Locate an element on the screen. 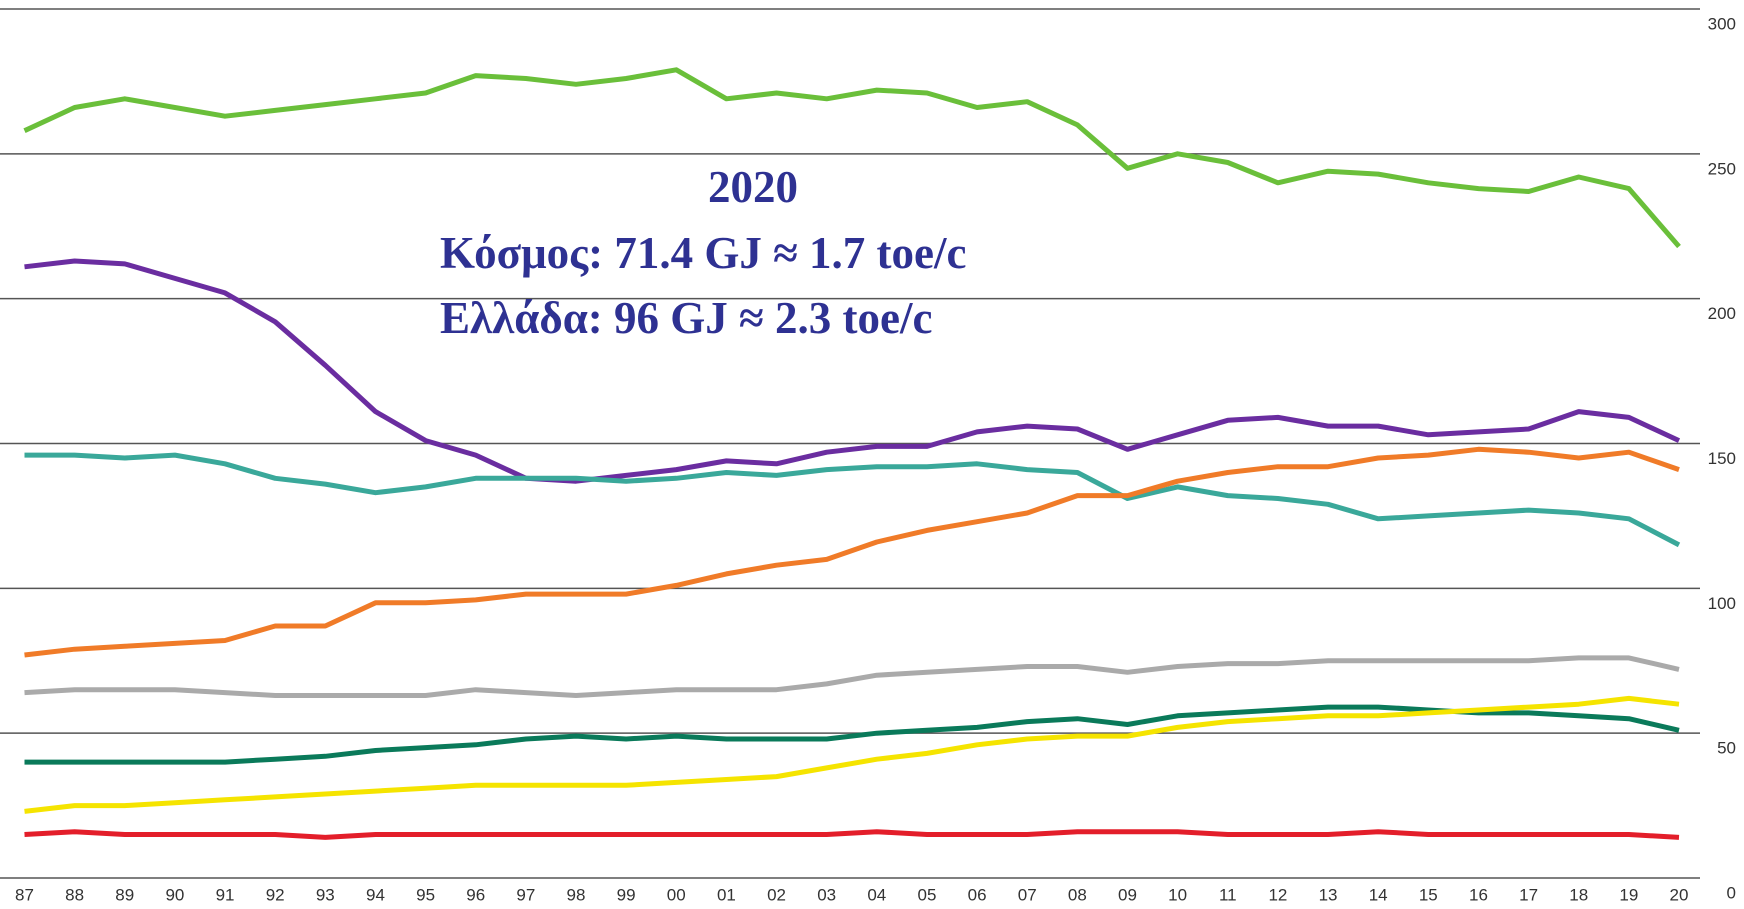  annotation: Κόσμος: 71.4 GJ ≈ 1.7 toe/c is located at coordinates (703, 253).